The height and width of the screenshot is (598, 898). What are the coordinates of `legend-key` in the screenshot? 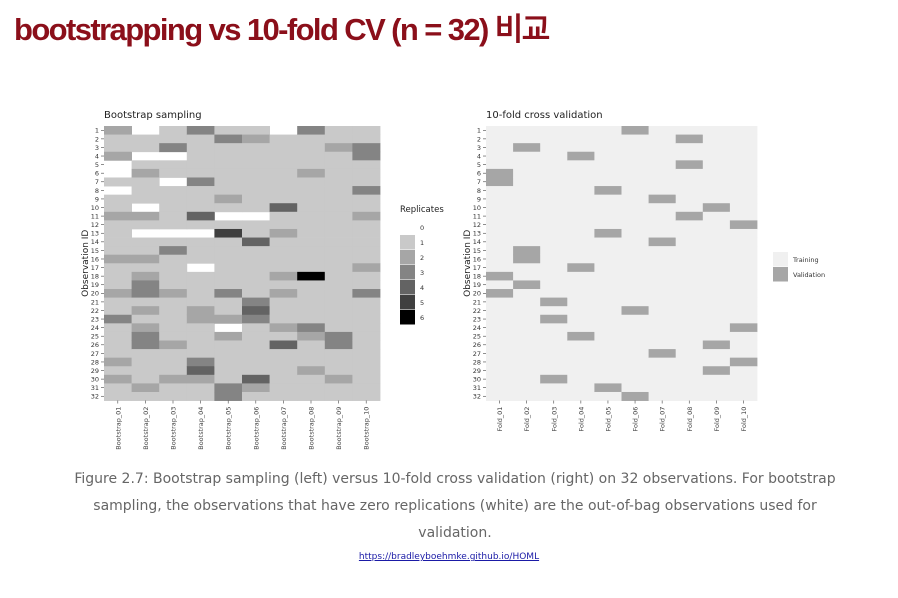 It's located at (407, 287).